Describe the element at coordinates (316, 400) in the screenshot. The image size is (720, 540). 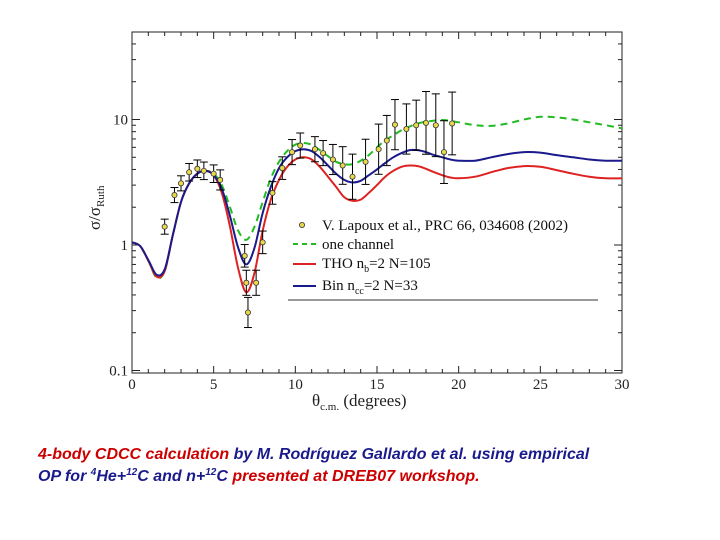
I see `x-axis-label-main: θ` at that location.